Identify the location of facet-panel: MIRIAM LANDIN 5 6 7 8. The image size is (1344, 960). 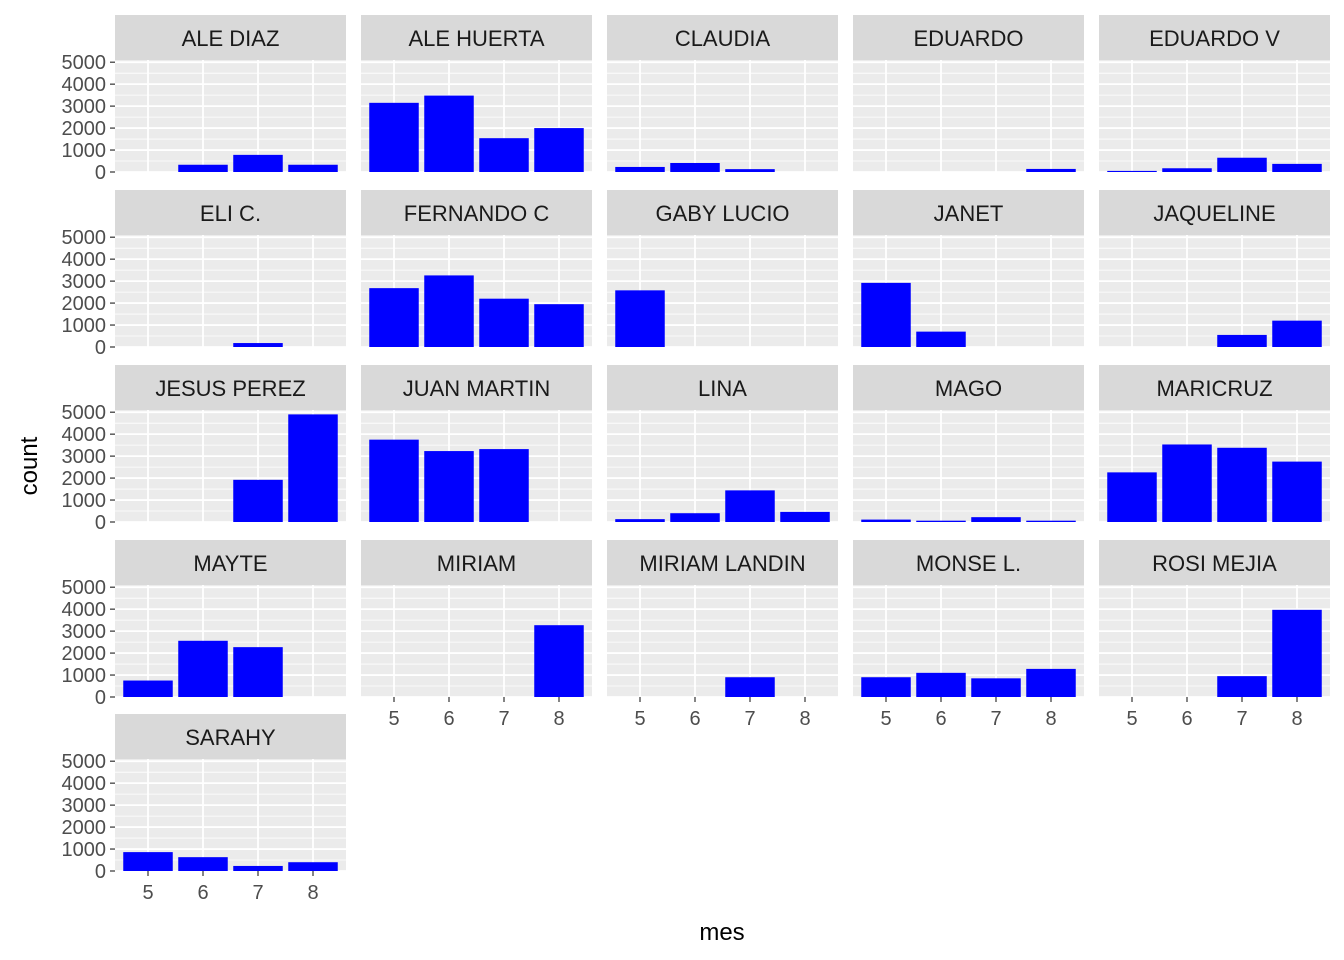
(722, 635).